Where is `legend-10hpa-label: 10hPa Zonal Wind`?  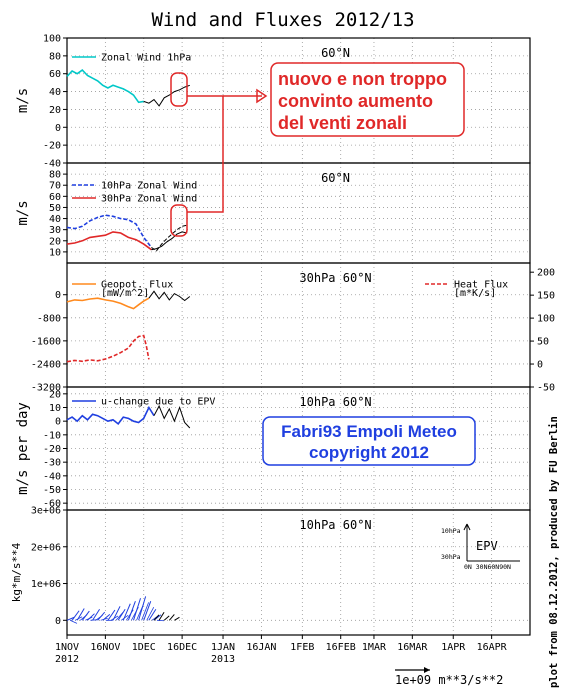 legend-10hpa-label: 10hPa Zonal Wind is located at coordinates (149, 186).